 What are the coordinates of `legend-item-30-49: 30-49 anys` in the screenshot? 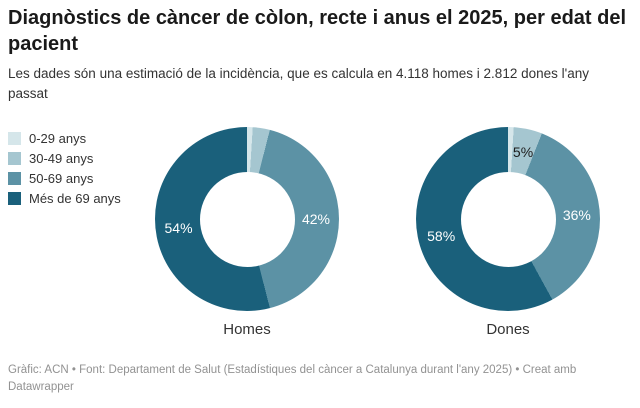 It's located at (64, 158).